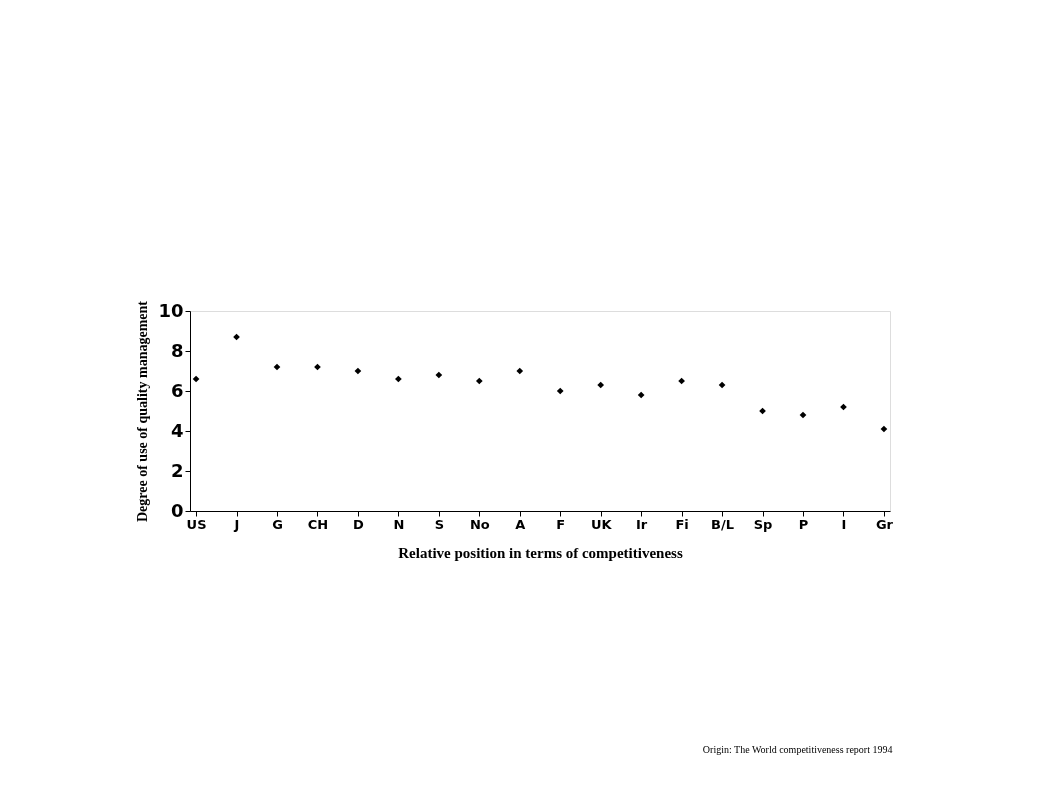 This screenshot has height=788, width=1041. Describe the element at coordinates (277, 524) in the screenshot. I see `x-tick-label: G` at that location.